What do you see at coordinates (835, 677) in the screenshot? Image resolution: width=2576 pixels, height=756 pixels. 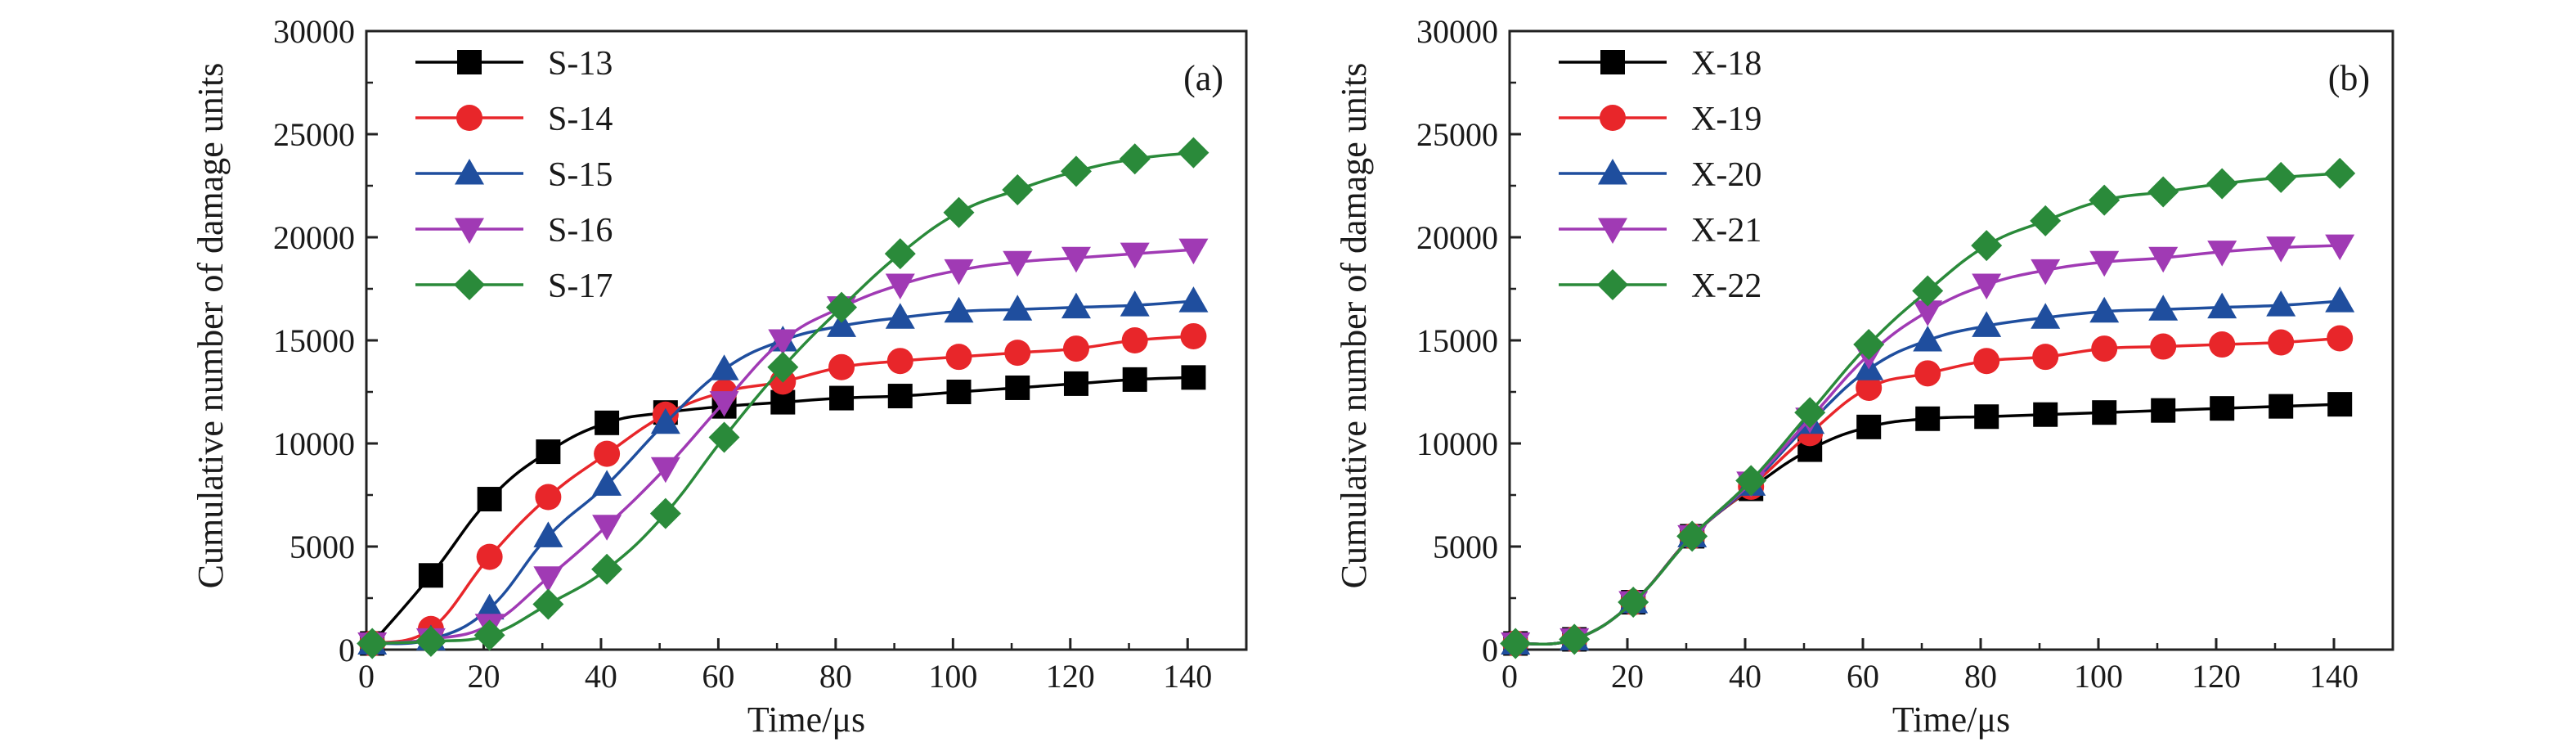 I see `x-tick-label: 80` at bounding box center [835, 677].